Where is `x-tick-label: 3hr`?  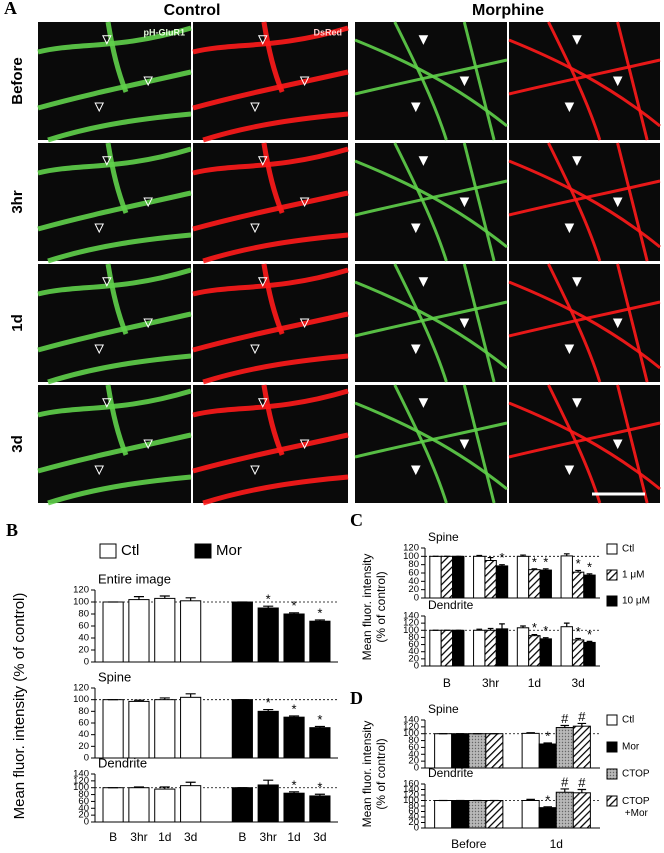
x-tick-label: 3hr is located at coordinates (138, 837).